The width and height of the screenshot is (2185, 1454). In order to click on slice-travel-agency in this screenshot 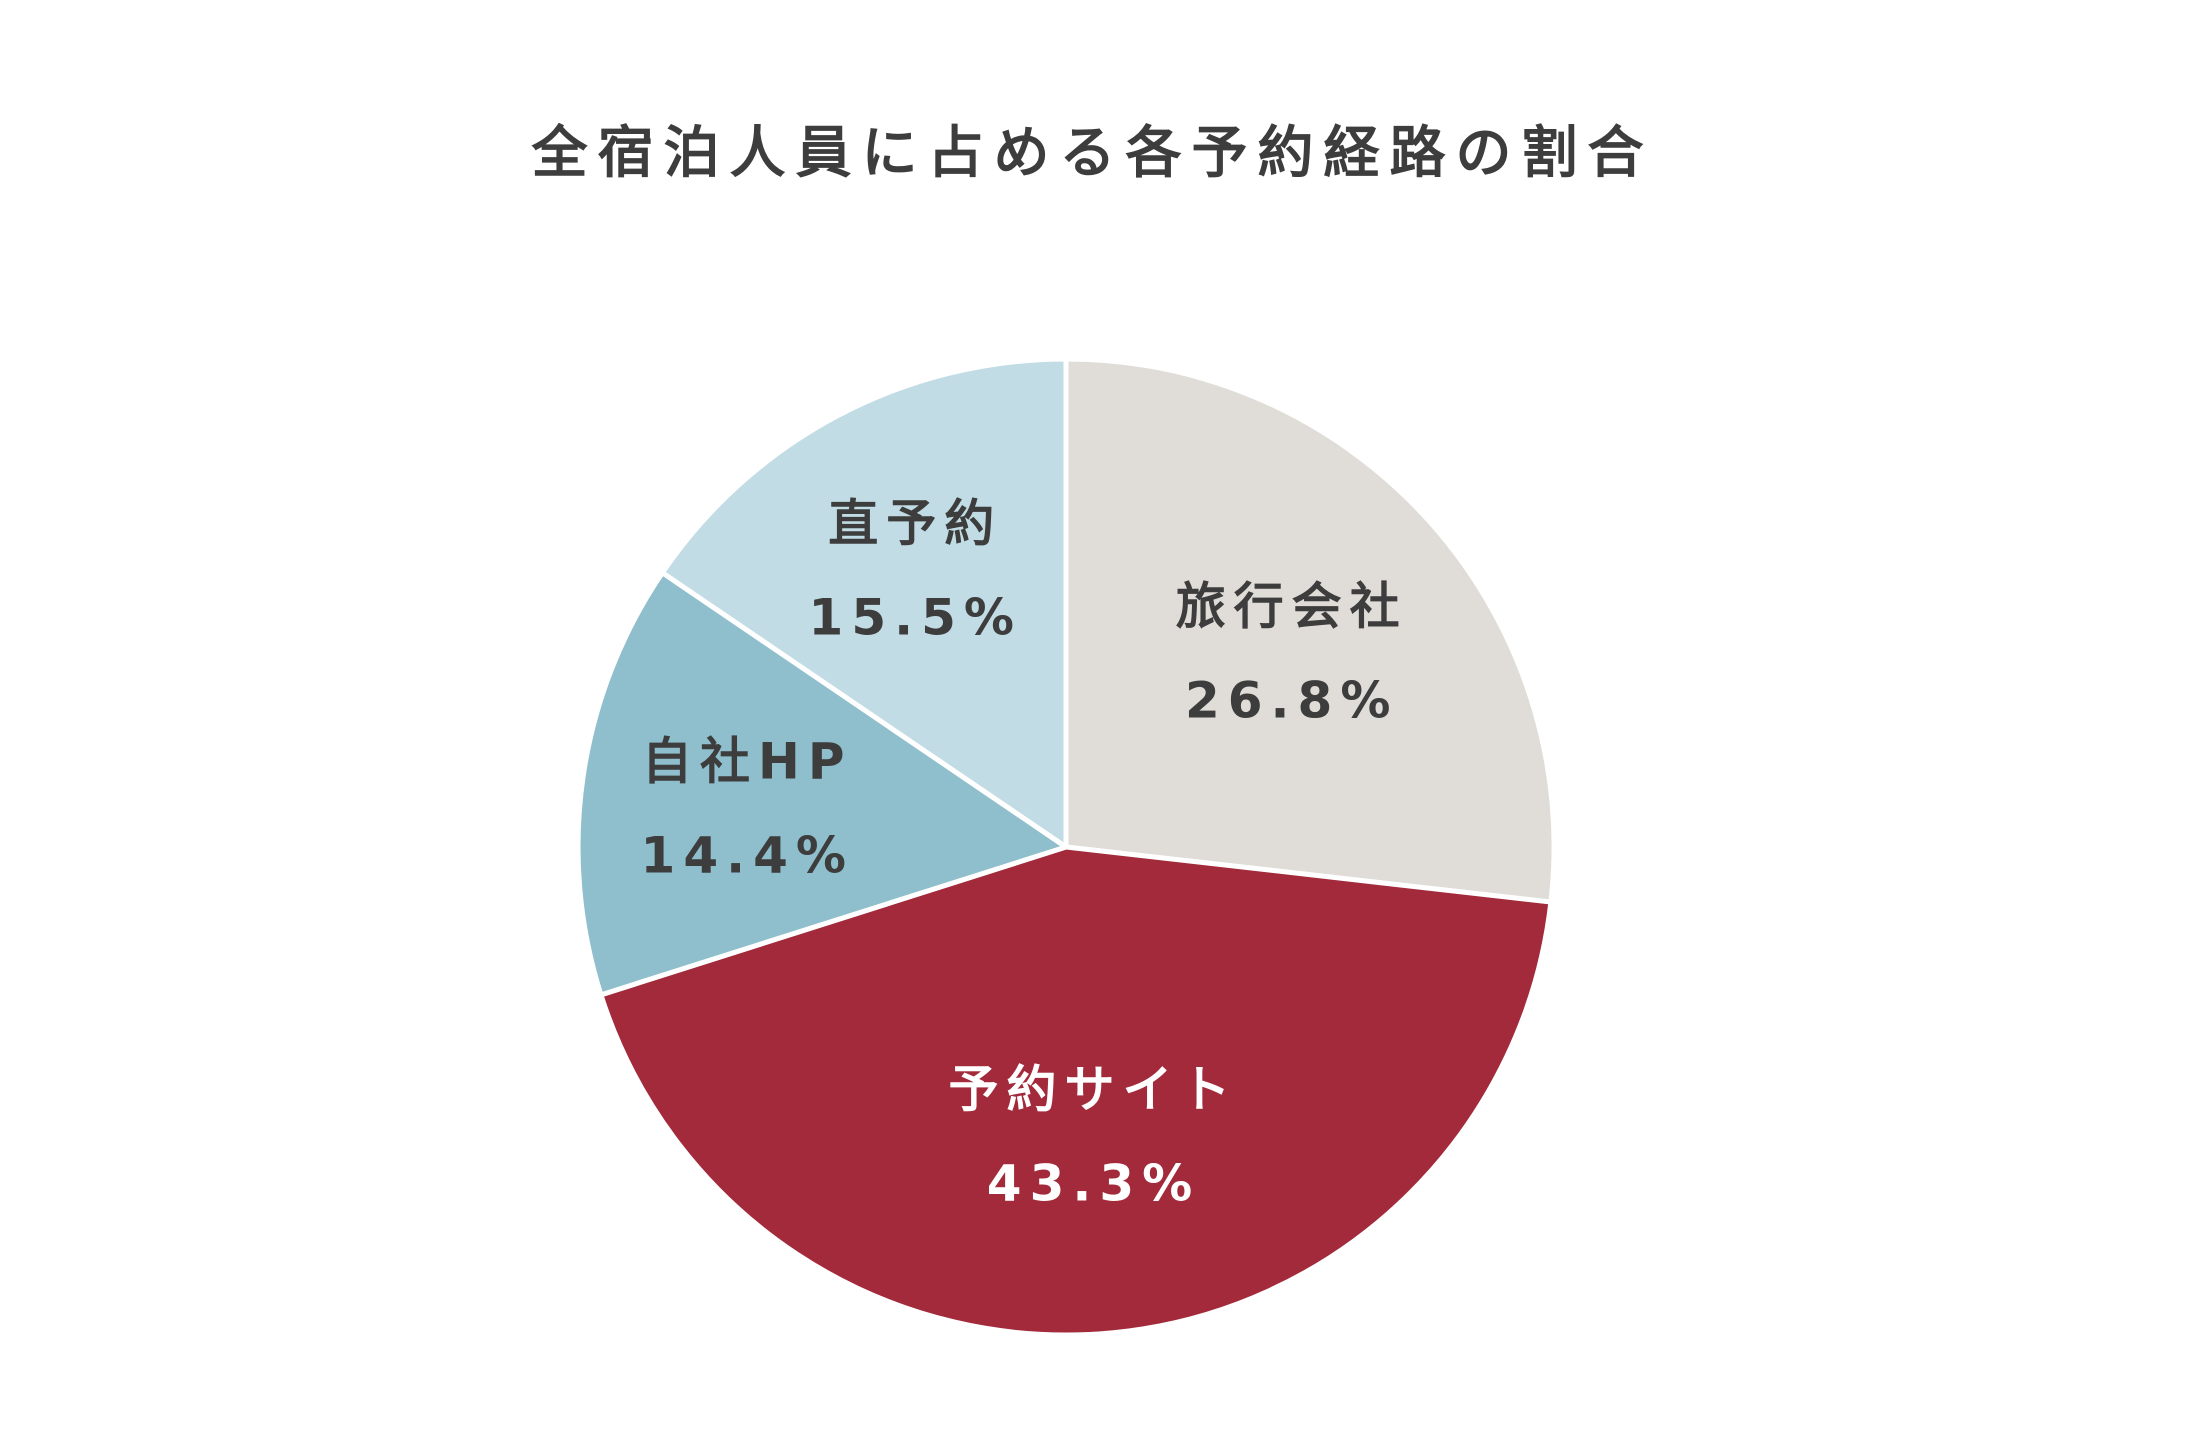, I will do `click(1310, 630)`.